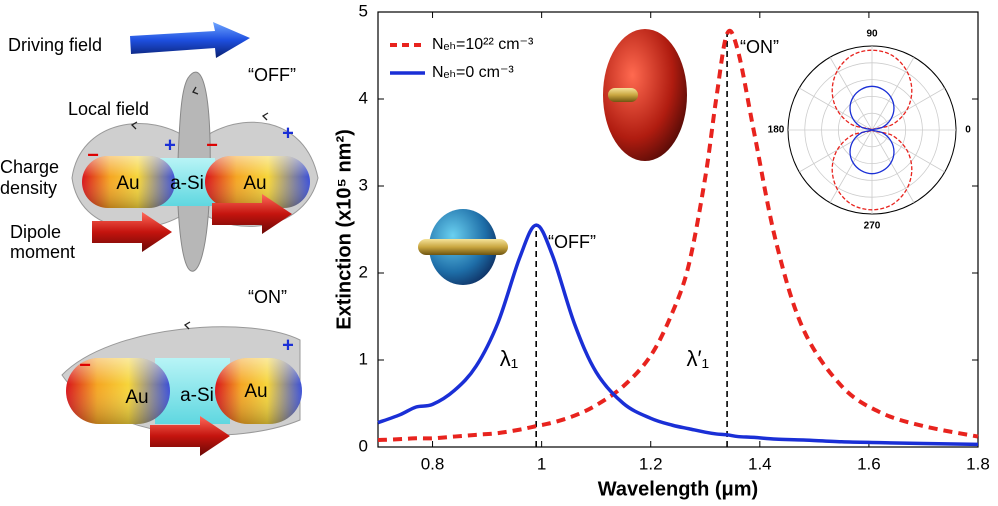 The height and width of the screenshot is (506, 998). What do you see at coordinates (869, 463) in the screenshot?
I see `x-tick-label: 1.6` at bounding box center [869, 463].